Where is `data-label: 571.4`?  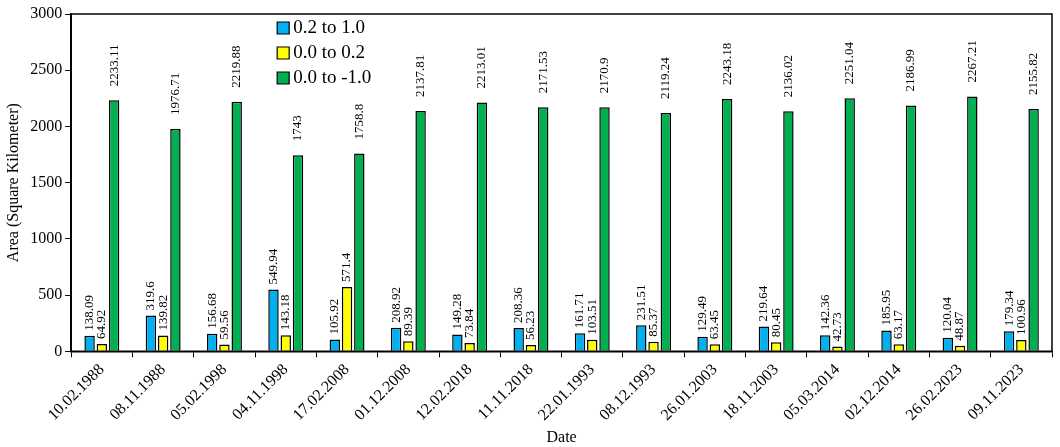
data-label: 571.4 is located at coordinates (346, 267).